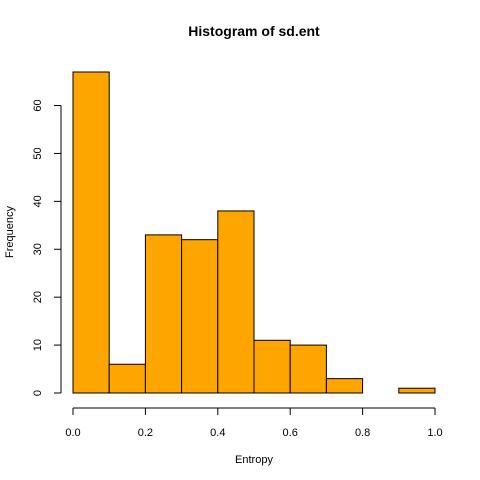 This screenshot has width=480, height=480. What do you see at coordinates (38, 393) in the screenshot?
I see `y-tick-label-0: 0` at bounding box center [38, 393].